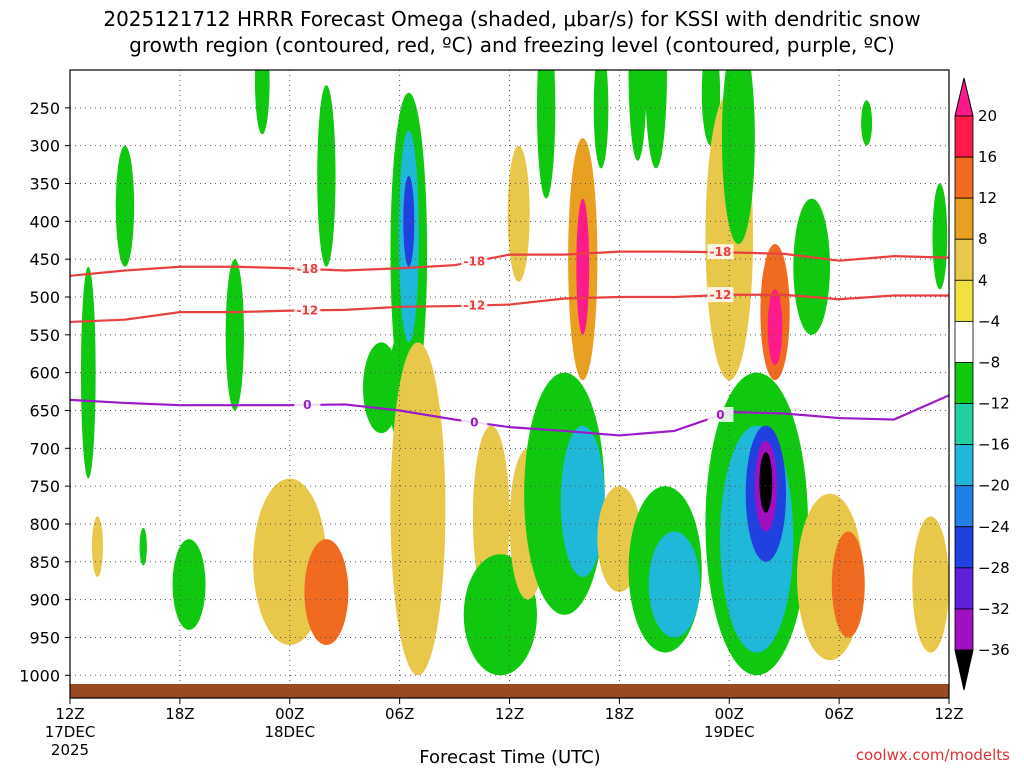 Image resolution: width=1024 pixels, height=768 pixels. I want to click on zero-isotherm-line, so click(509, 415).